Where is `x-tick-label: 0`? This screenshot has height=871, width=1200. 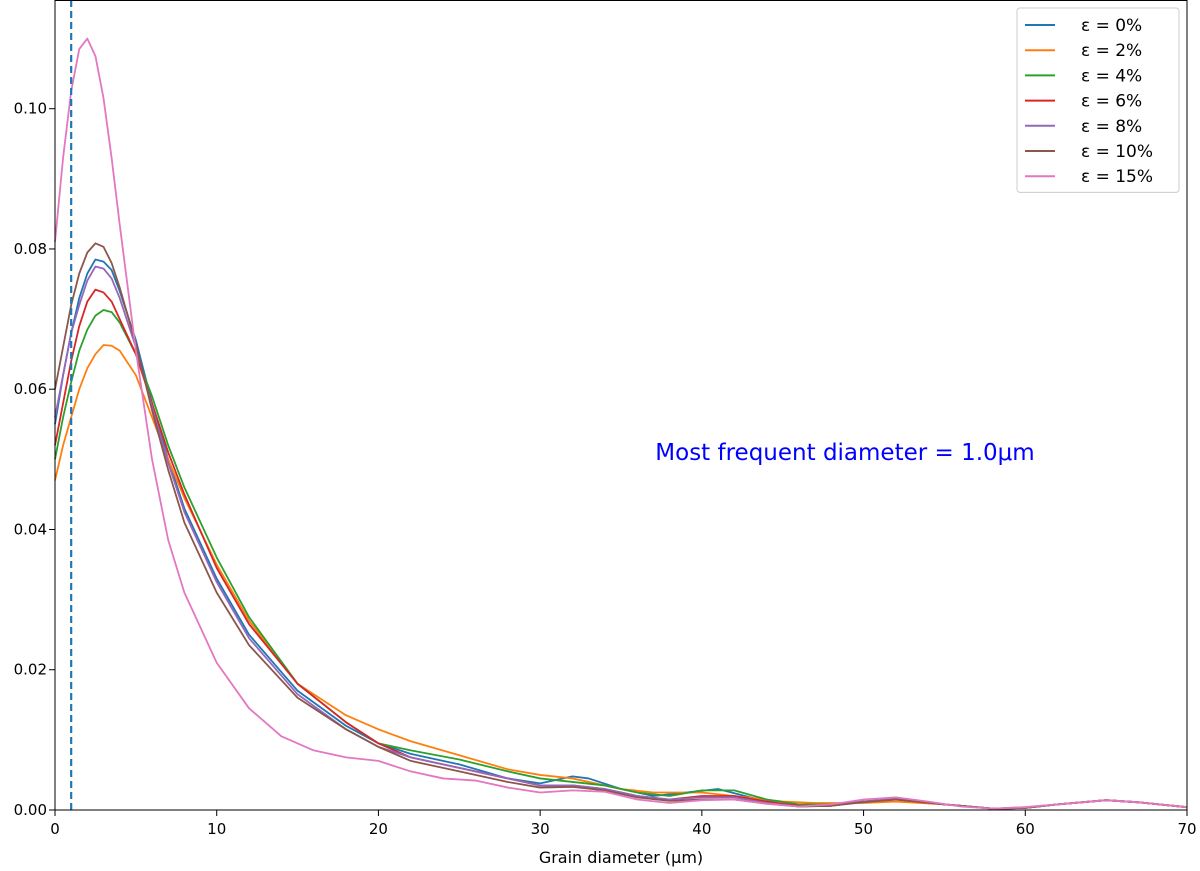
x-tick-label: 0 is located at coordinates (55, 829).